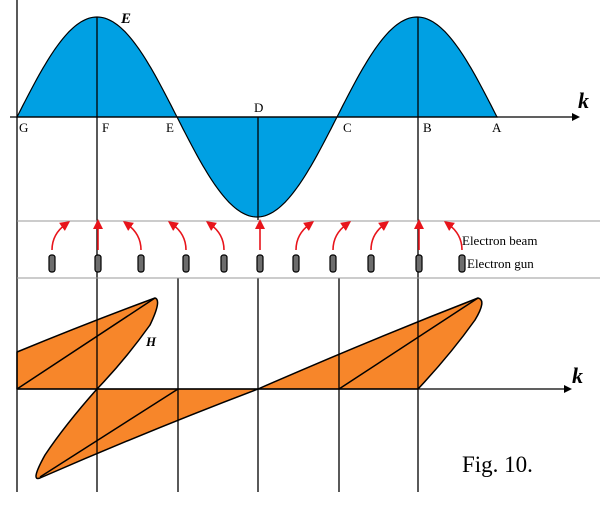 This screenshot has width=600, height=506. Describe the element at coordinates (583, 100) in the screenshot. I see `k-label-top: k` at that location.